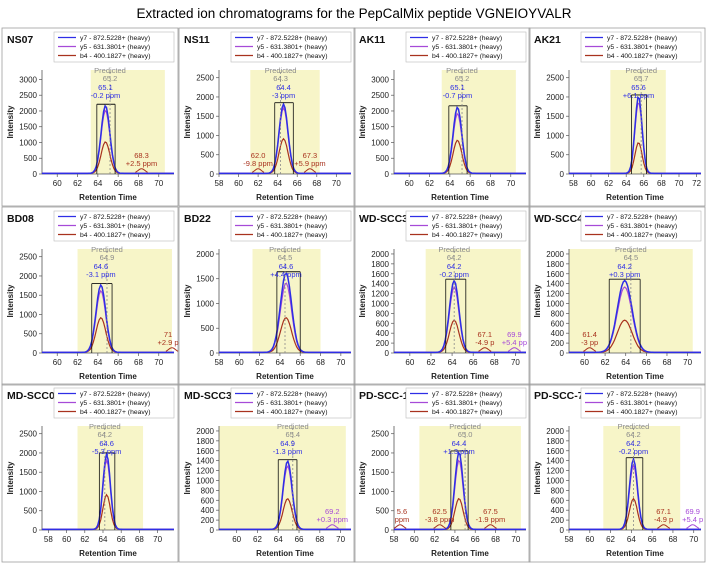 The width and height of the screenshot is (708, 565). Describe the element at coordinates (491, 519) in the screenshot. I see `note-ppm: -1.9 ppm` at that location.